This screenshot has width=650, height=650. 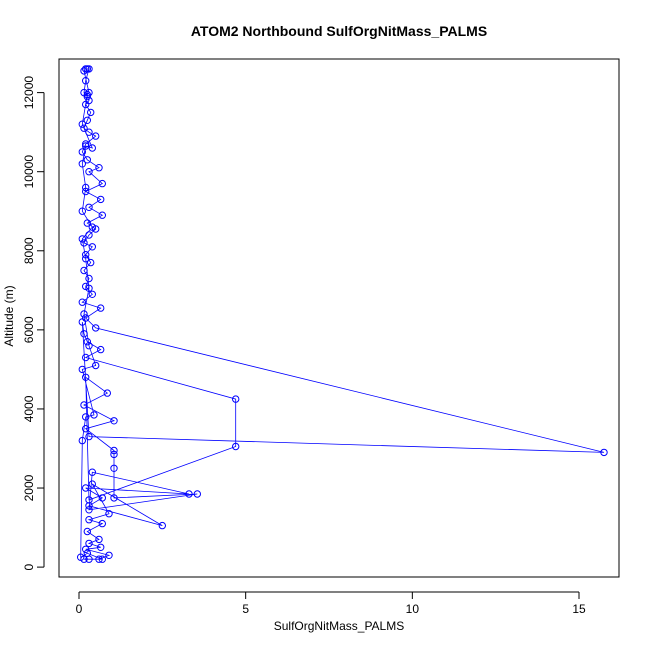 What do you see at coordinates (29, 408) in the screenshot?
I see `y-tick-label: 4000` at bounding box center [29, 408].